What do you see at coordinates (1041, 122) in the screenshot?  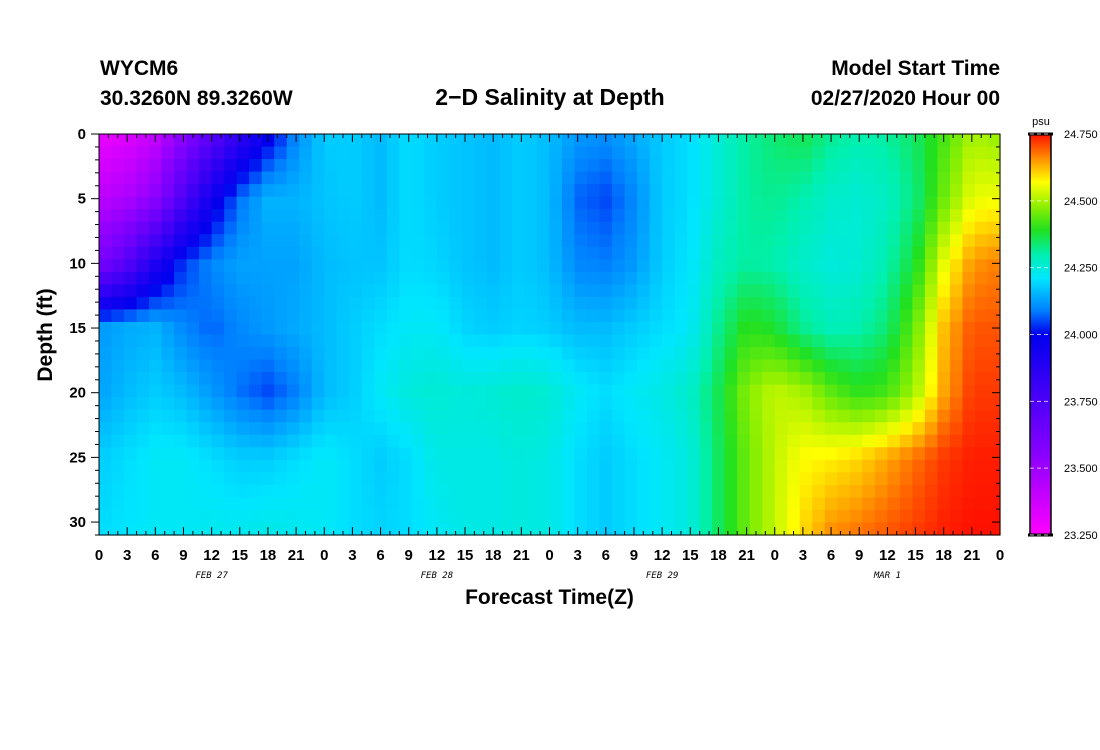 I see `colorbar-unit: psu` at bounding box center [1041, 122].